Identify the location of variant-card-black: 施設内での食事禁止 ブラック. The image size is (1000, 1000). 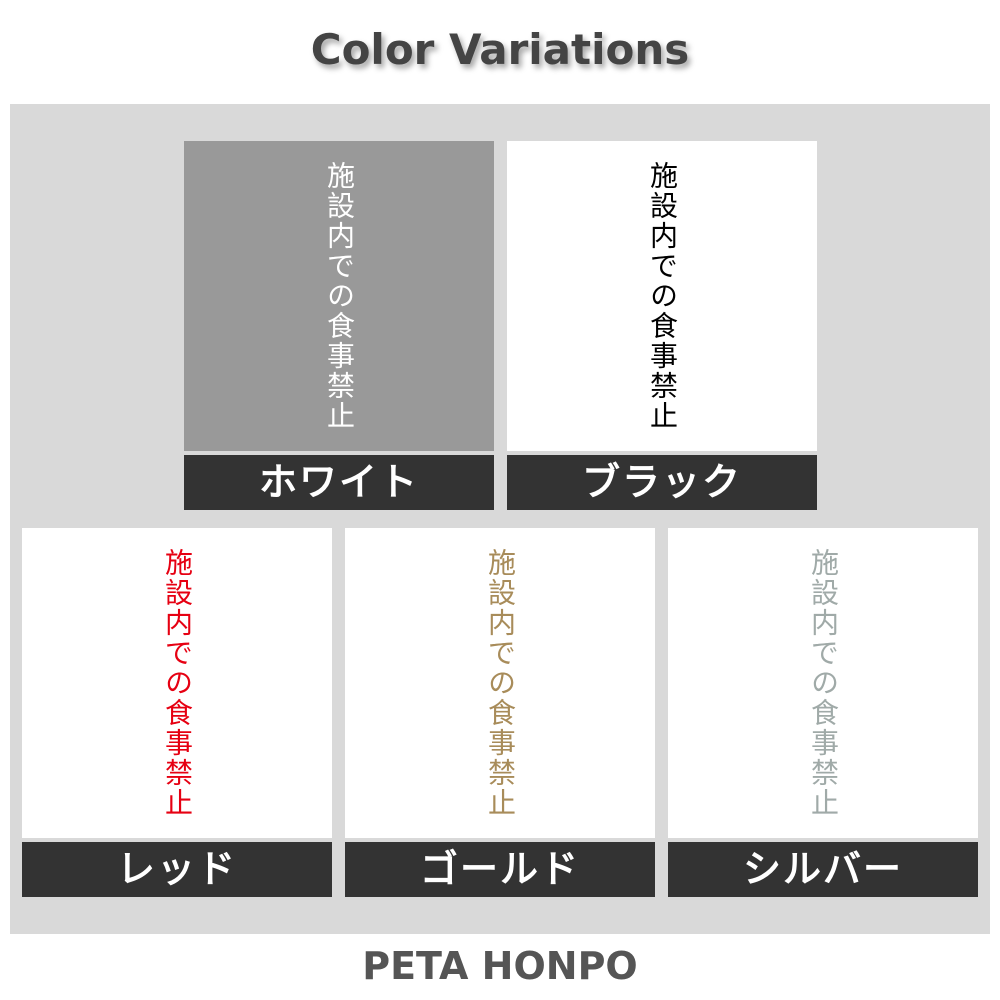
(662, 325).